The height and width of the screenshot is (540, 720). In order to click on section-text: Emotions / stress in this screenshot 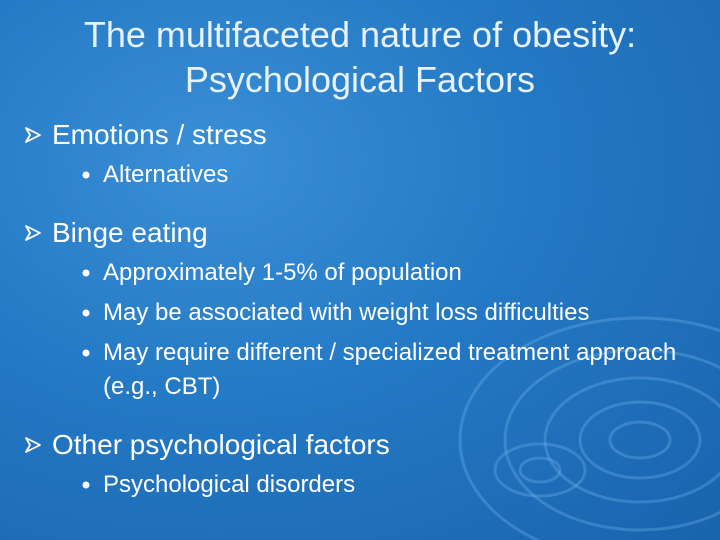, I will do `click(159, 134)`.